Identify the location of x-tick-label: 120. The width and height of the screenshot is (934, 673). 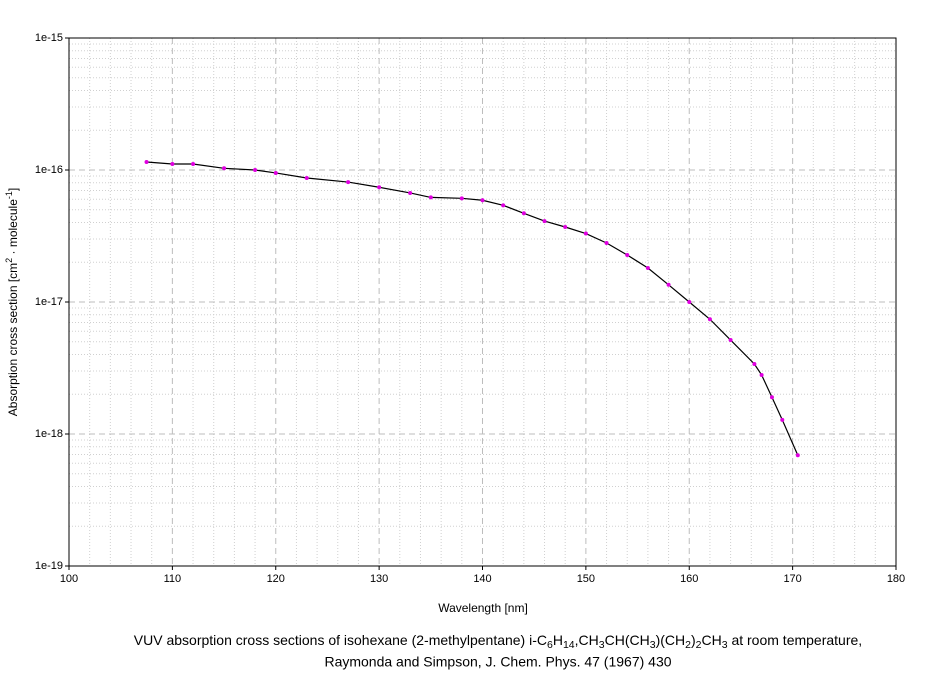
(276, 579).